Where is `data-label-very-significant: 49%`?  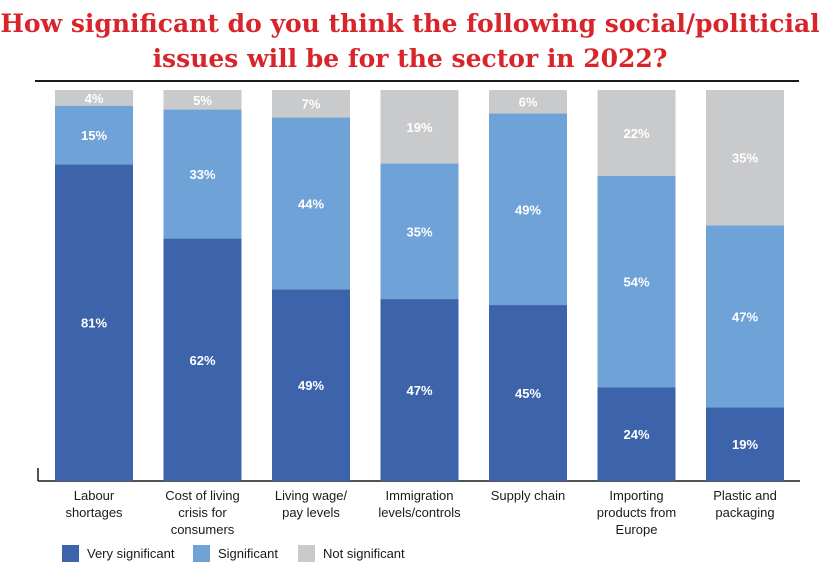 data-label-very-significant: 49% is located at coordinates (311, 385).